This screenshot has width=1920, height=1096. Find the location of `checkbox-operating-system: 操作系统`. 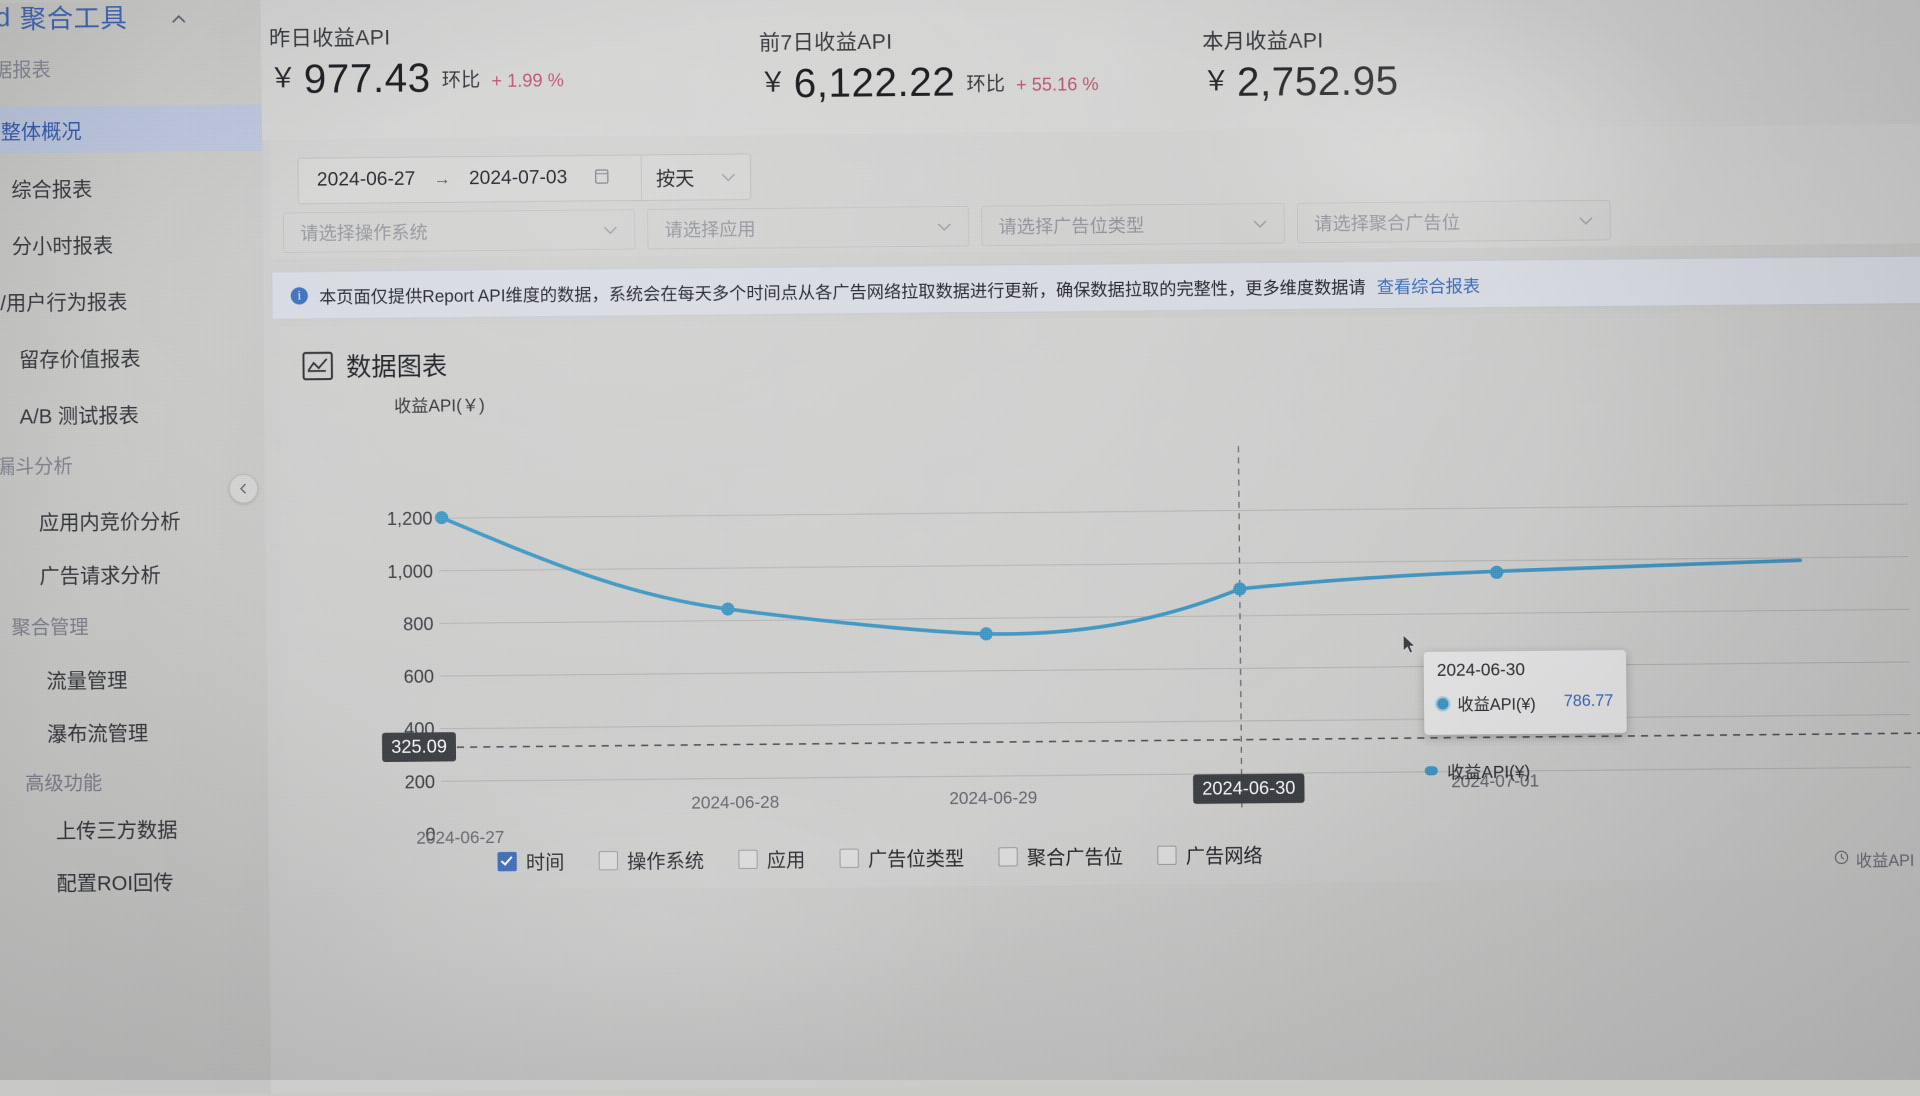

checkbox-operating-system: 操作系统 is located at coordinates (652, 860).